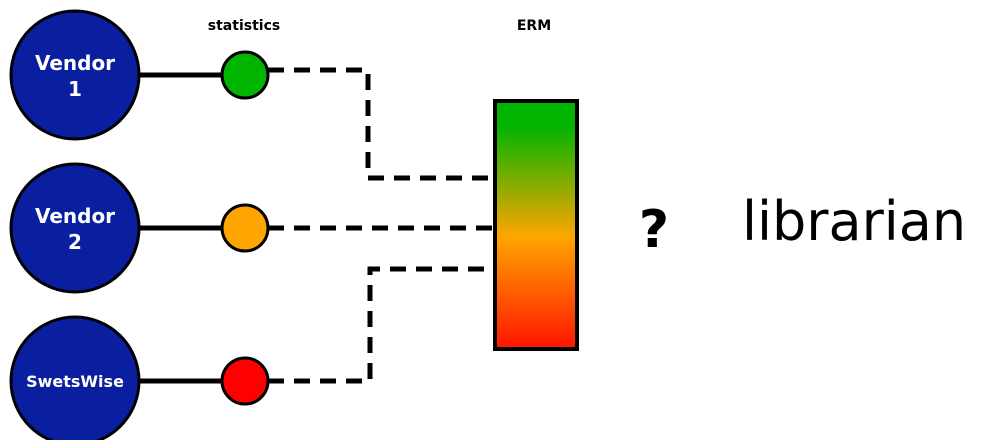  What do you see at coordinates (244, 26) in the screenshot?
I see `statistics-header: statistics` at bounding box center [244, 26].